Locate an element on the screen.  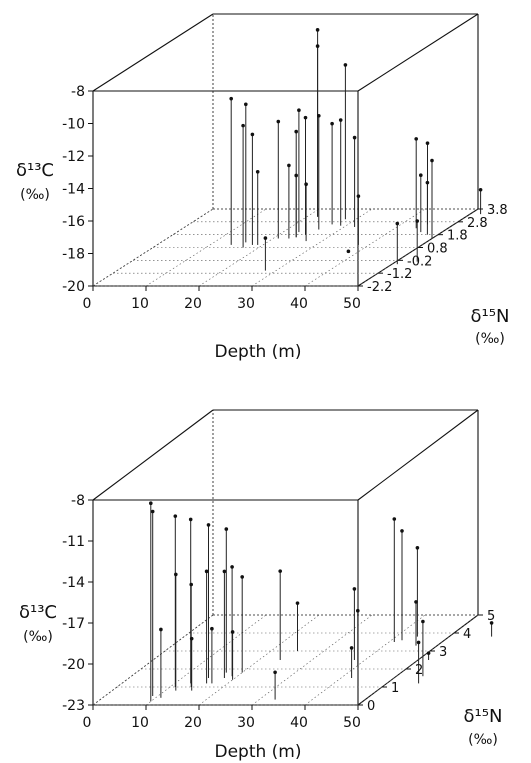
z-tick-label: 5 is located at coordinates (491, 616).